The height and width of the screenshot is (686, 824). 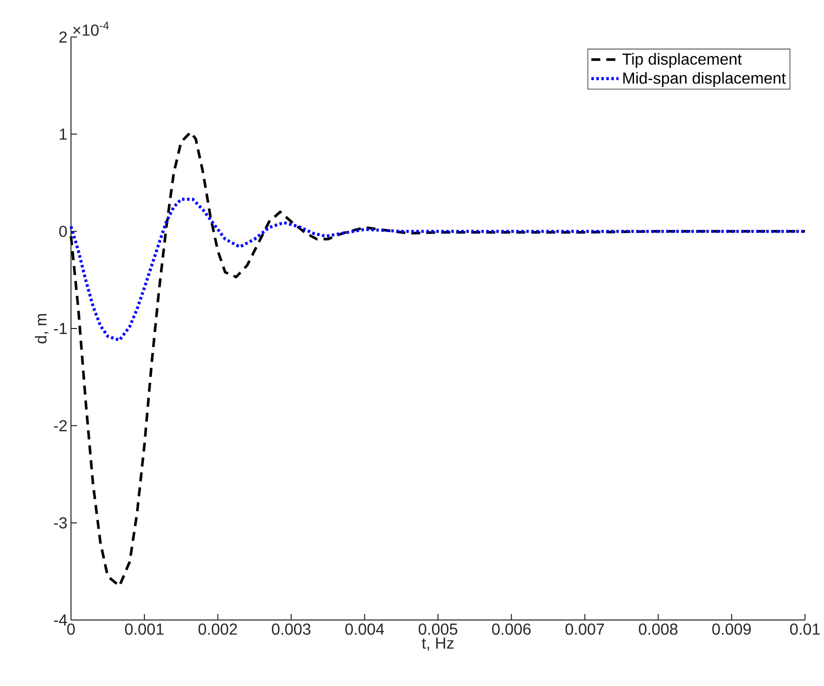 I want to click on x-tick-label: 0.007, so click(x=584, y=629).